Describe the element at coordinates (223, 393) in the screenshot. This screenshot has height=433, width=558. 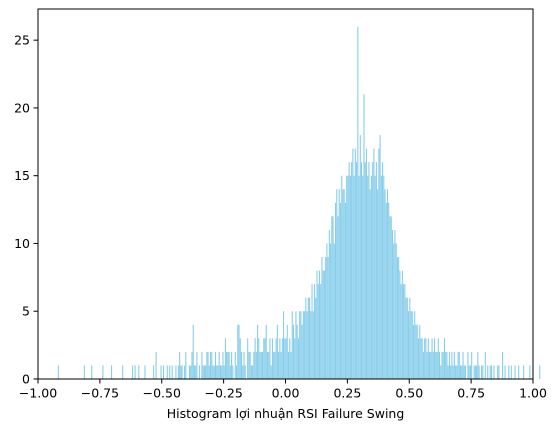
I see `x-tick-label: −0.25` at that location.